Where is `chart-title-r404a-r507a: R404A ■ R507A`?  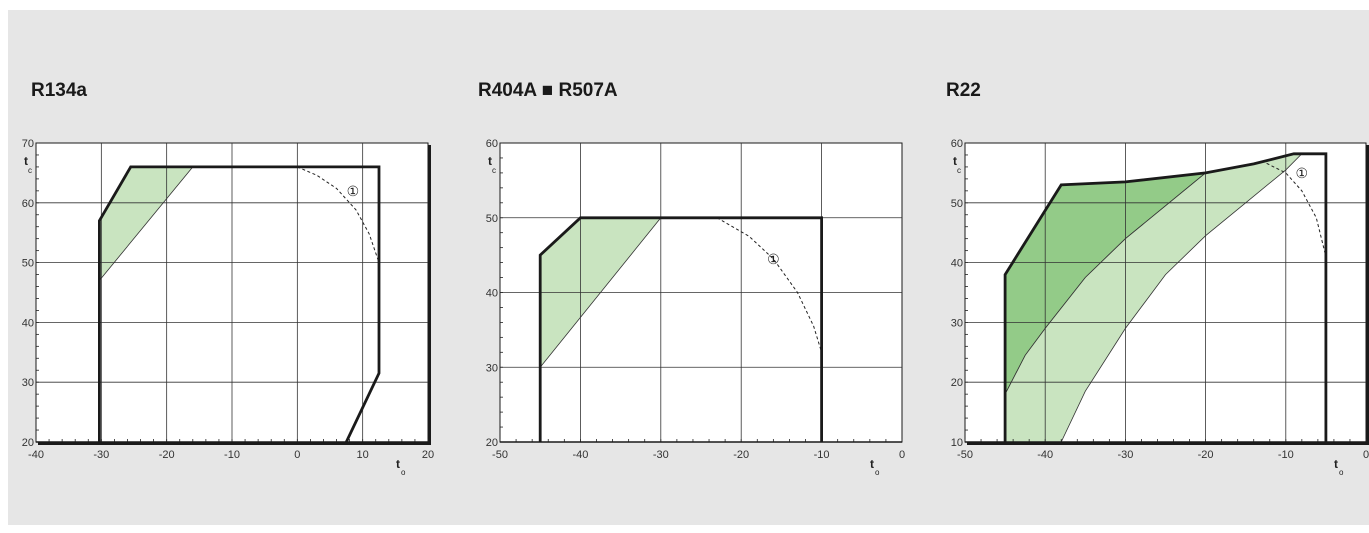
chart-title-r404a-r507a: R404A ■ R507A is located at coordinates (548, 90).